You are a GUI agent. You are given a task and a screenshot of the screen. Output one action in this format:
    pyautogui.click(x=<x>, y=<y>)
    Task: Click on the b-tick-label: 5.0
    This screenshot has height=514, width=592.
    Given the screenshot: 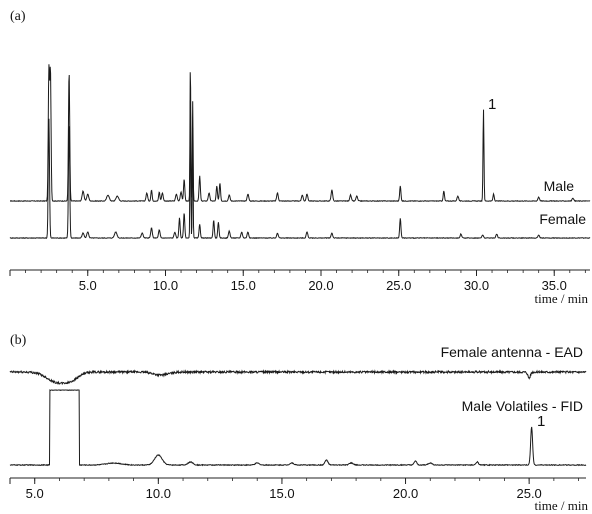 What is the action you would take?
    pyautogui.click(x=35, y=493)
    